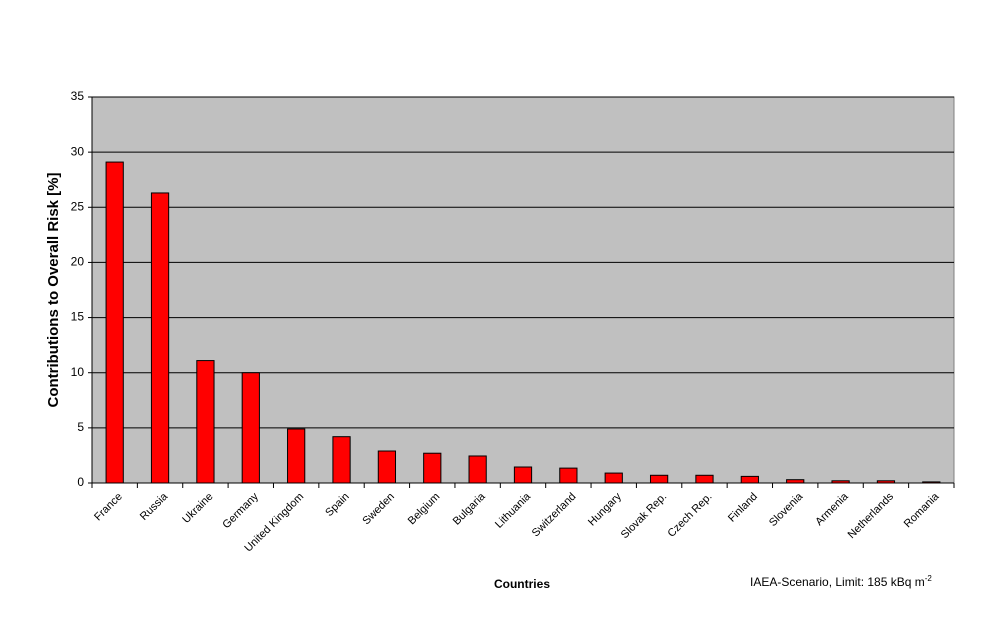 This screenshot has height=640, width=1008. Describe the element at coordinates (922, 510) in the screenshot. I see `x-tick-label: Romania` at that location.